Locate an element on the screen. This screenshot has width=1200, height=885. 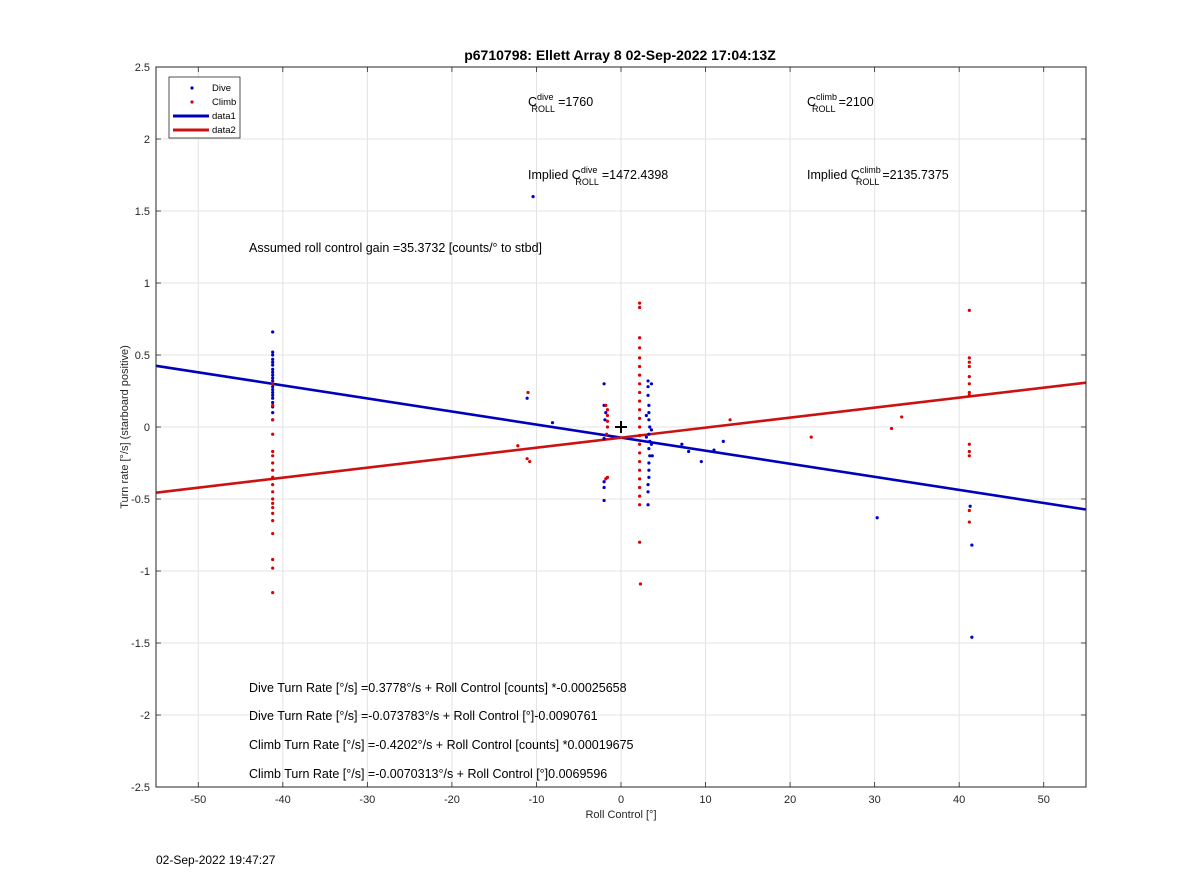
origin-marker is located at coordinates (621, 427).